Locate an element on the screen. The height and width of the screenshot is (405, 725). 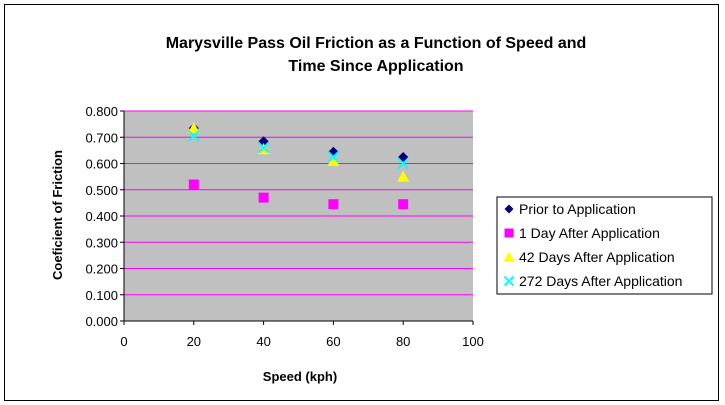
x-tick-label: 80 is located at coordinates (403, 341).